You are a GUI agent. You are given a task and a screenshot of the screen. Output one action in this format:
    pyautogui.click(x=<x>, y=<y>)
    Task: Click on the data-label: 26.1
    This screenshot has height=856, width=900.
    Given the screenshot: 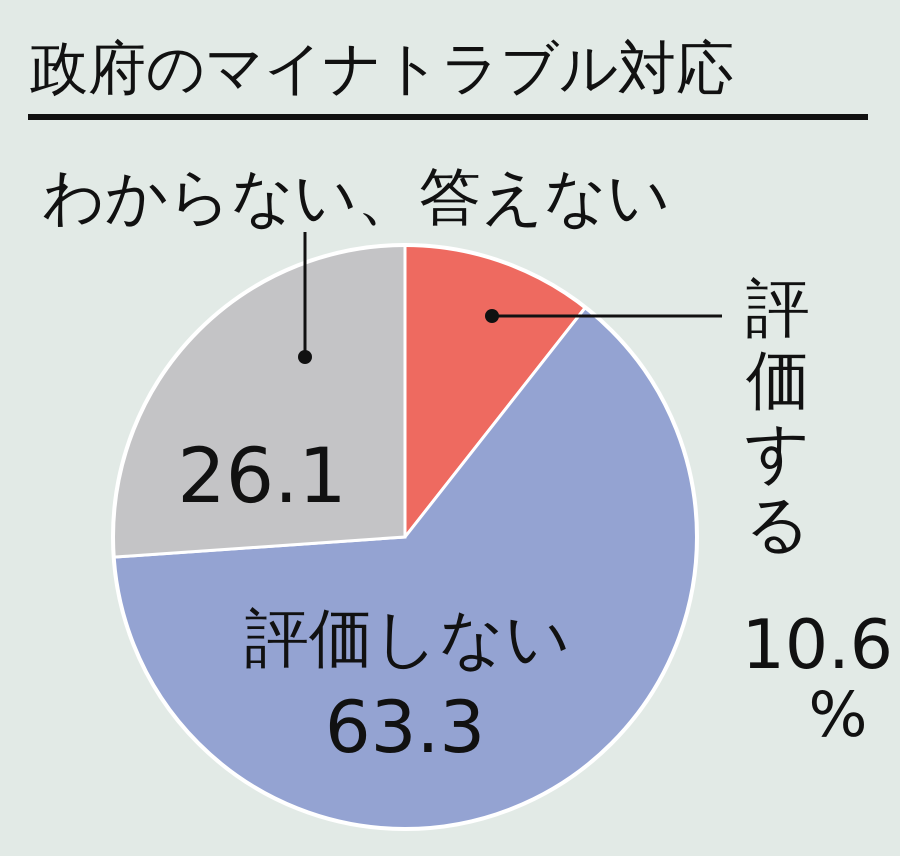 What is the action you would take?
    pyautogui.click(x=262, y=475)
    